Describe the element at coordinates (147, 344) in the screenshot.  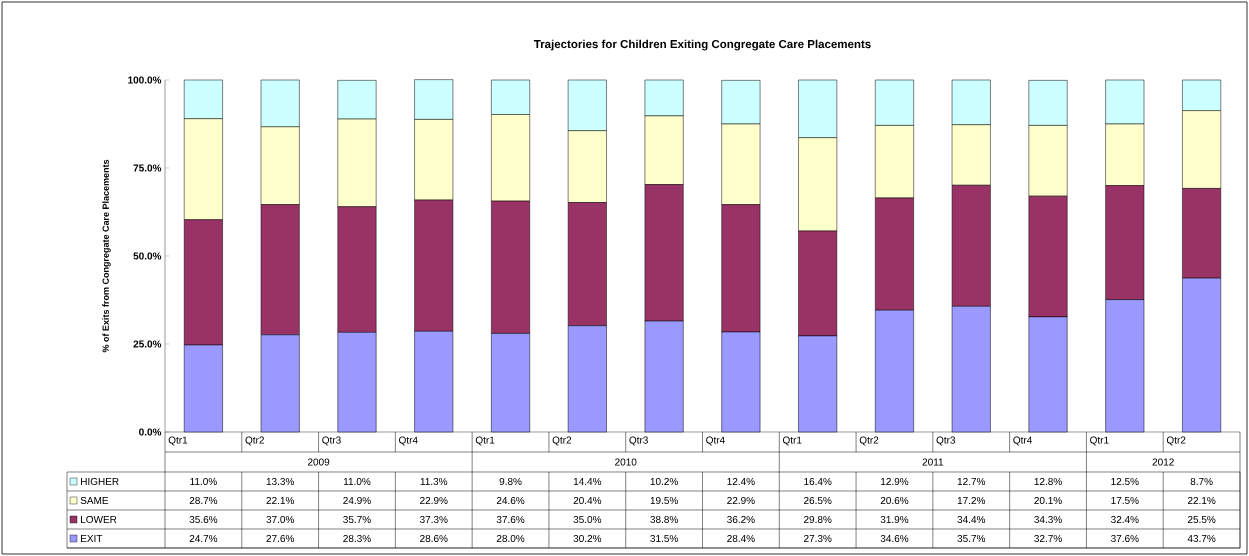
I see `y-tick-label: 25.0%` at that location.